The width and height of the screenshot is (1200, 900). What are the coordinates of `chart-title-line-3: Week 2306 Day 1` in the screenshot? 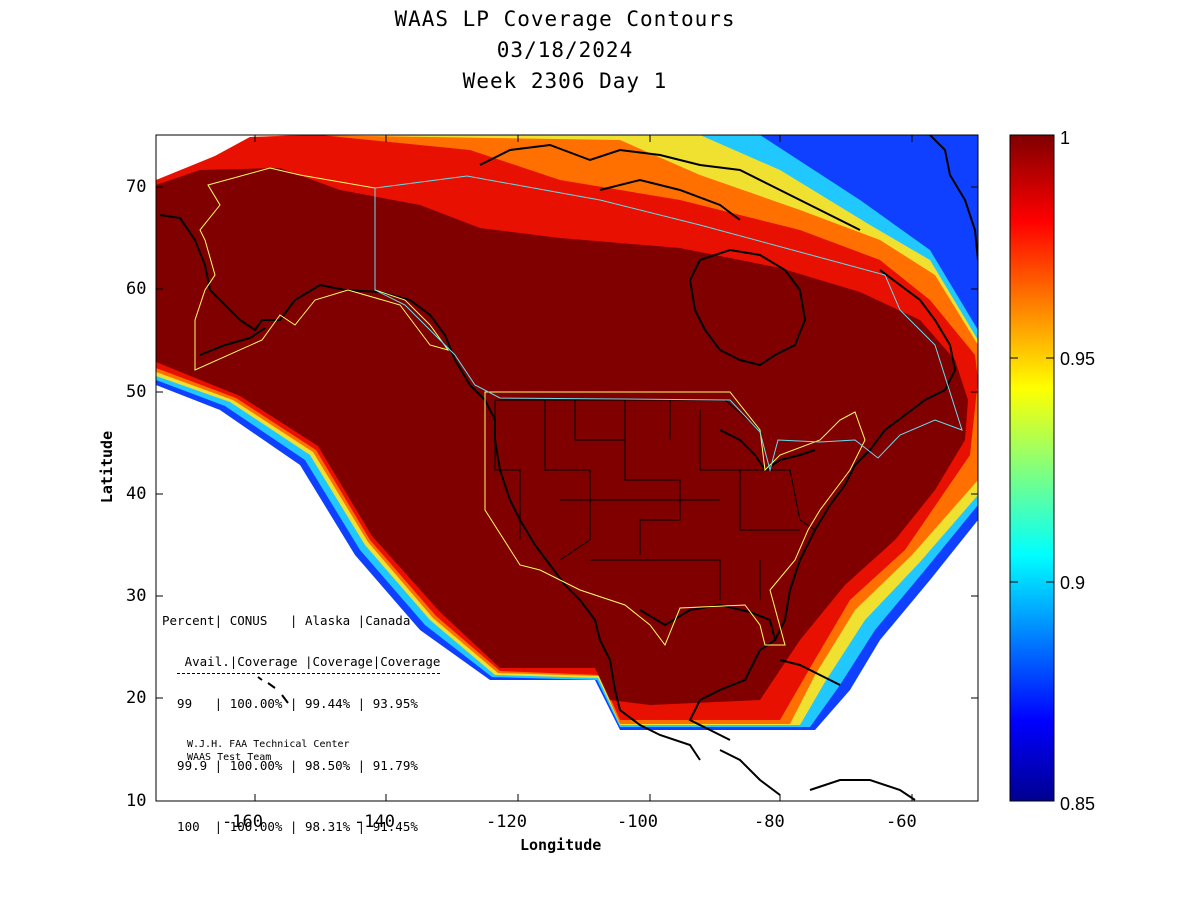 It's located at (565, 81).